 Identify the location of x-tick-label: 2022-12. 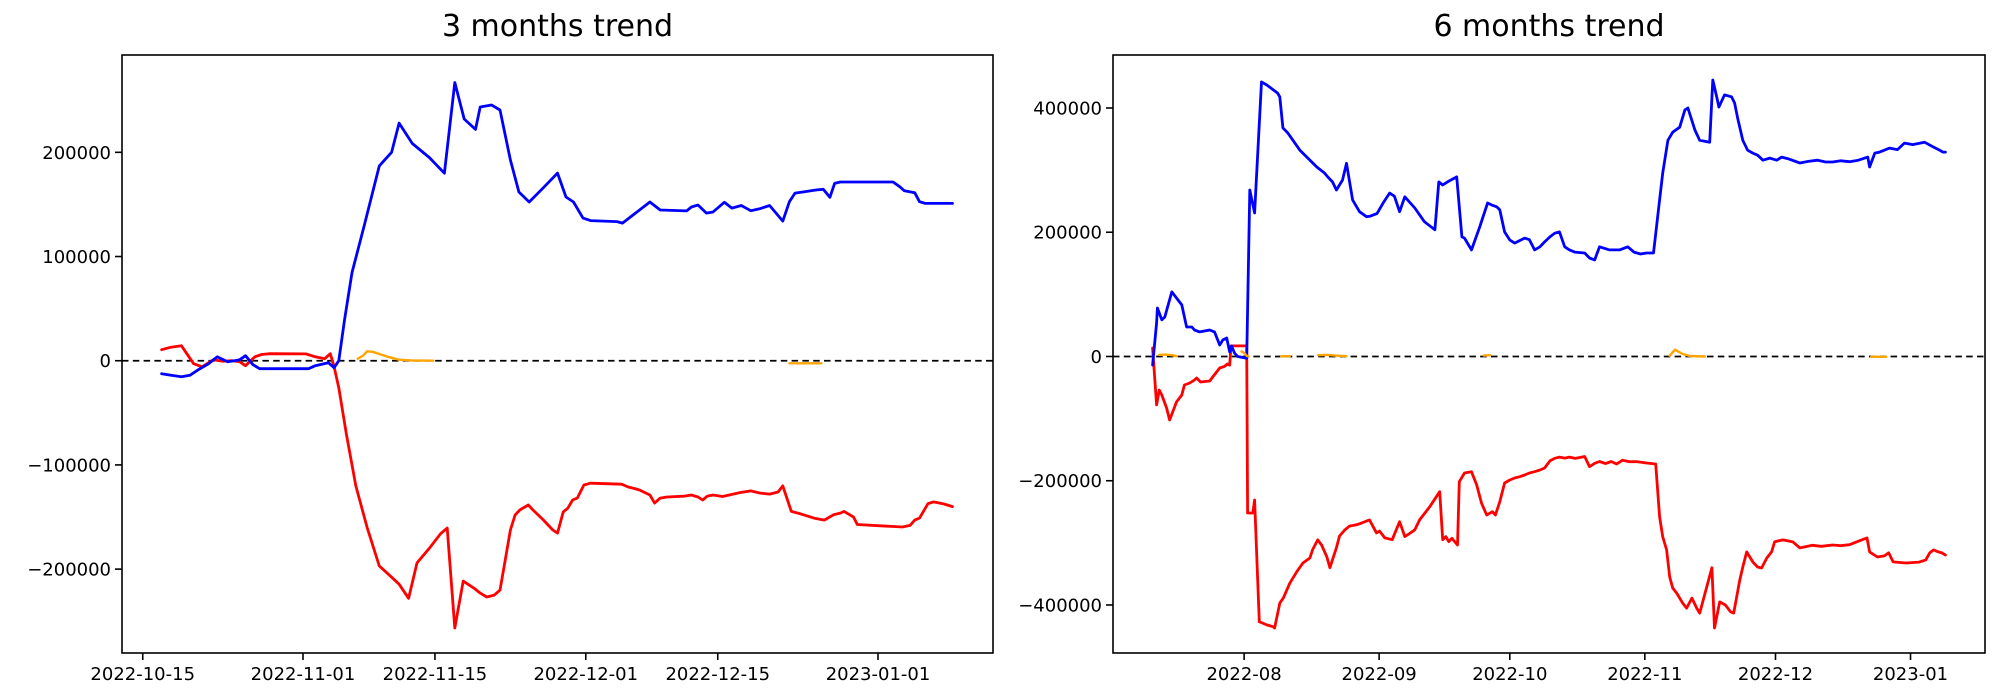
(1775, 674).